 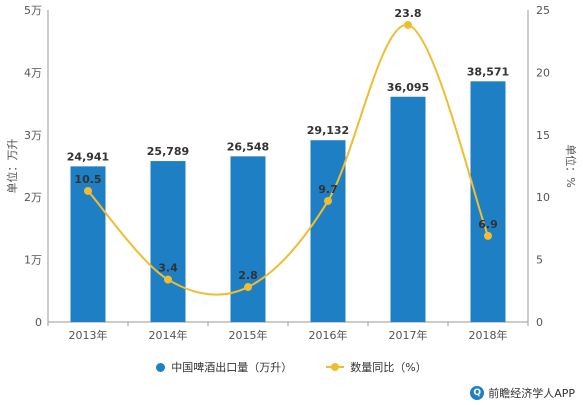 What do you see at coordinates (168, 151) in the screenshot?
I see `bar-value-label: 25,789` at bounding box center [168, 151].